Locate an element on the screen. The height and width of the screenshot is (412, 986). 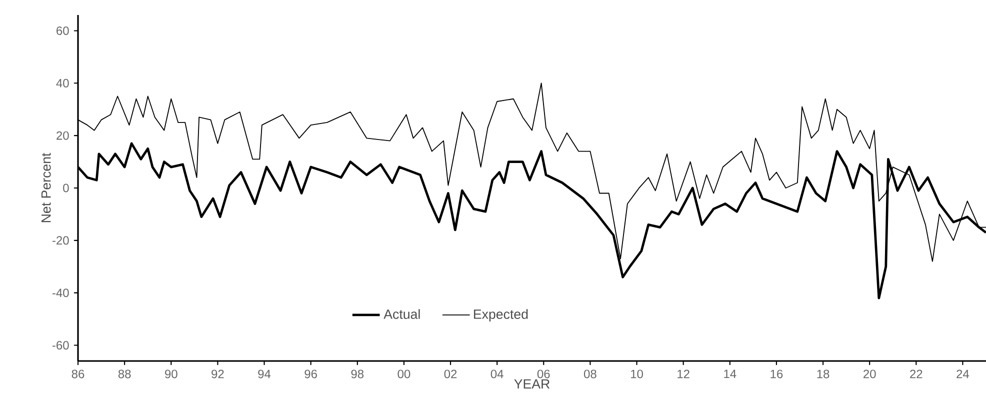
x-tick-label: 06 is located at coordinates (543, 374).